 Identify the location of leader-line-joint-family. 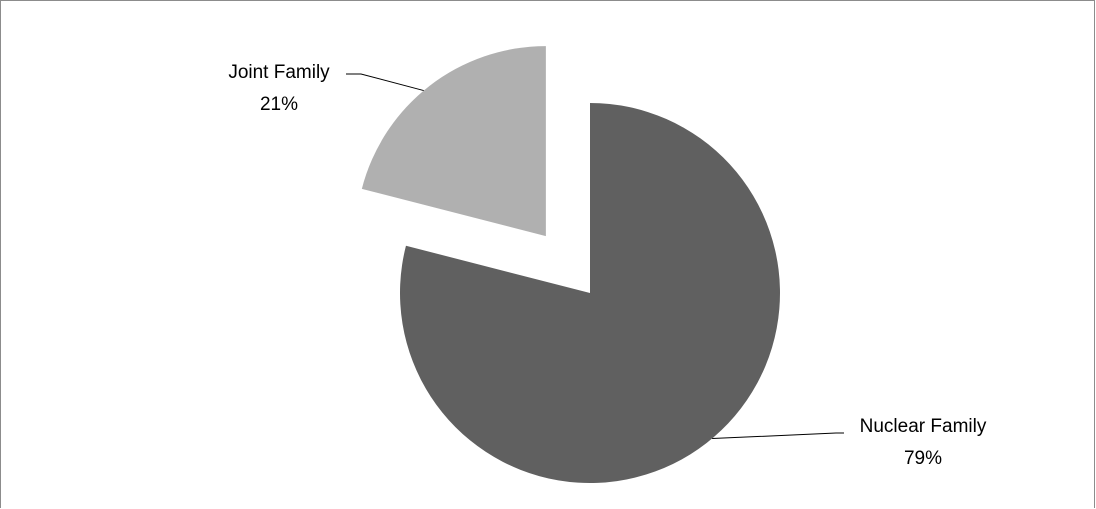
(385, 82).